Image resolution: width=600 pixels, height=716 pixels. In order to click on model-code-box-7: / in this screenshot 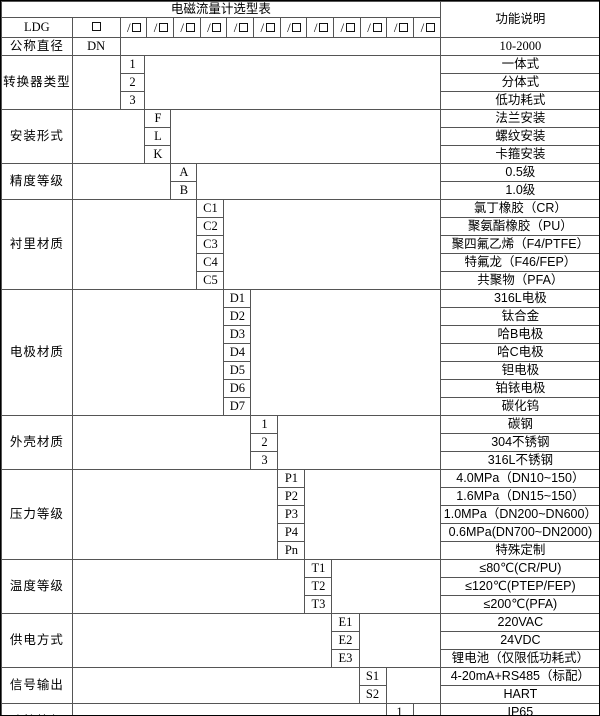, I will do `click(294, 27)`.